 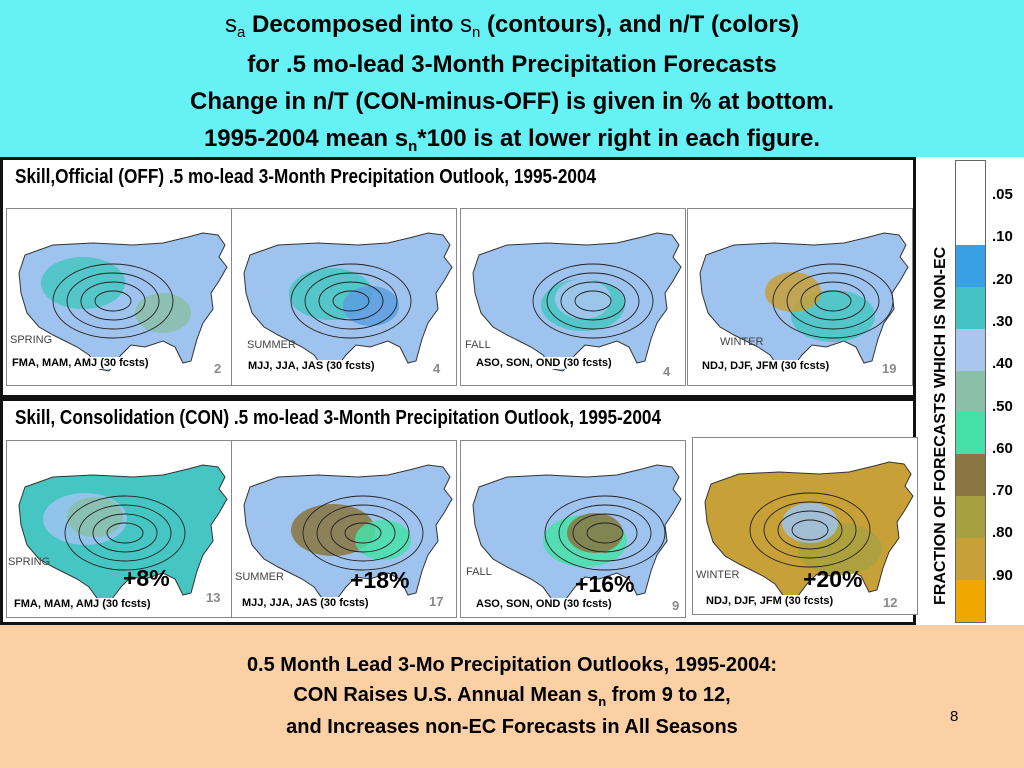 What do you see at coordinates (1002, 194) in the screenshot?
I see `legend-tick-label: .05` at bounding box center [1002, 194].